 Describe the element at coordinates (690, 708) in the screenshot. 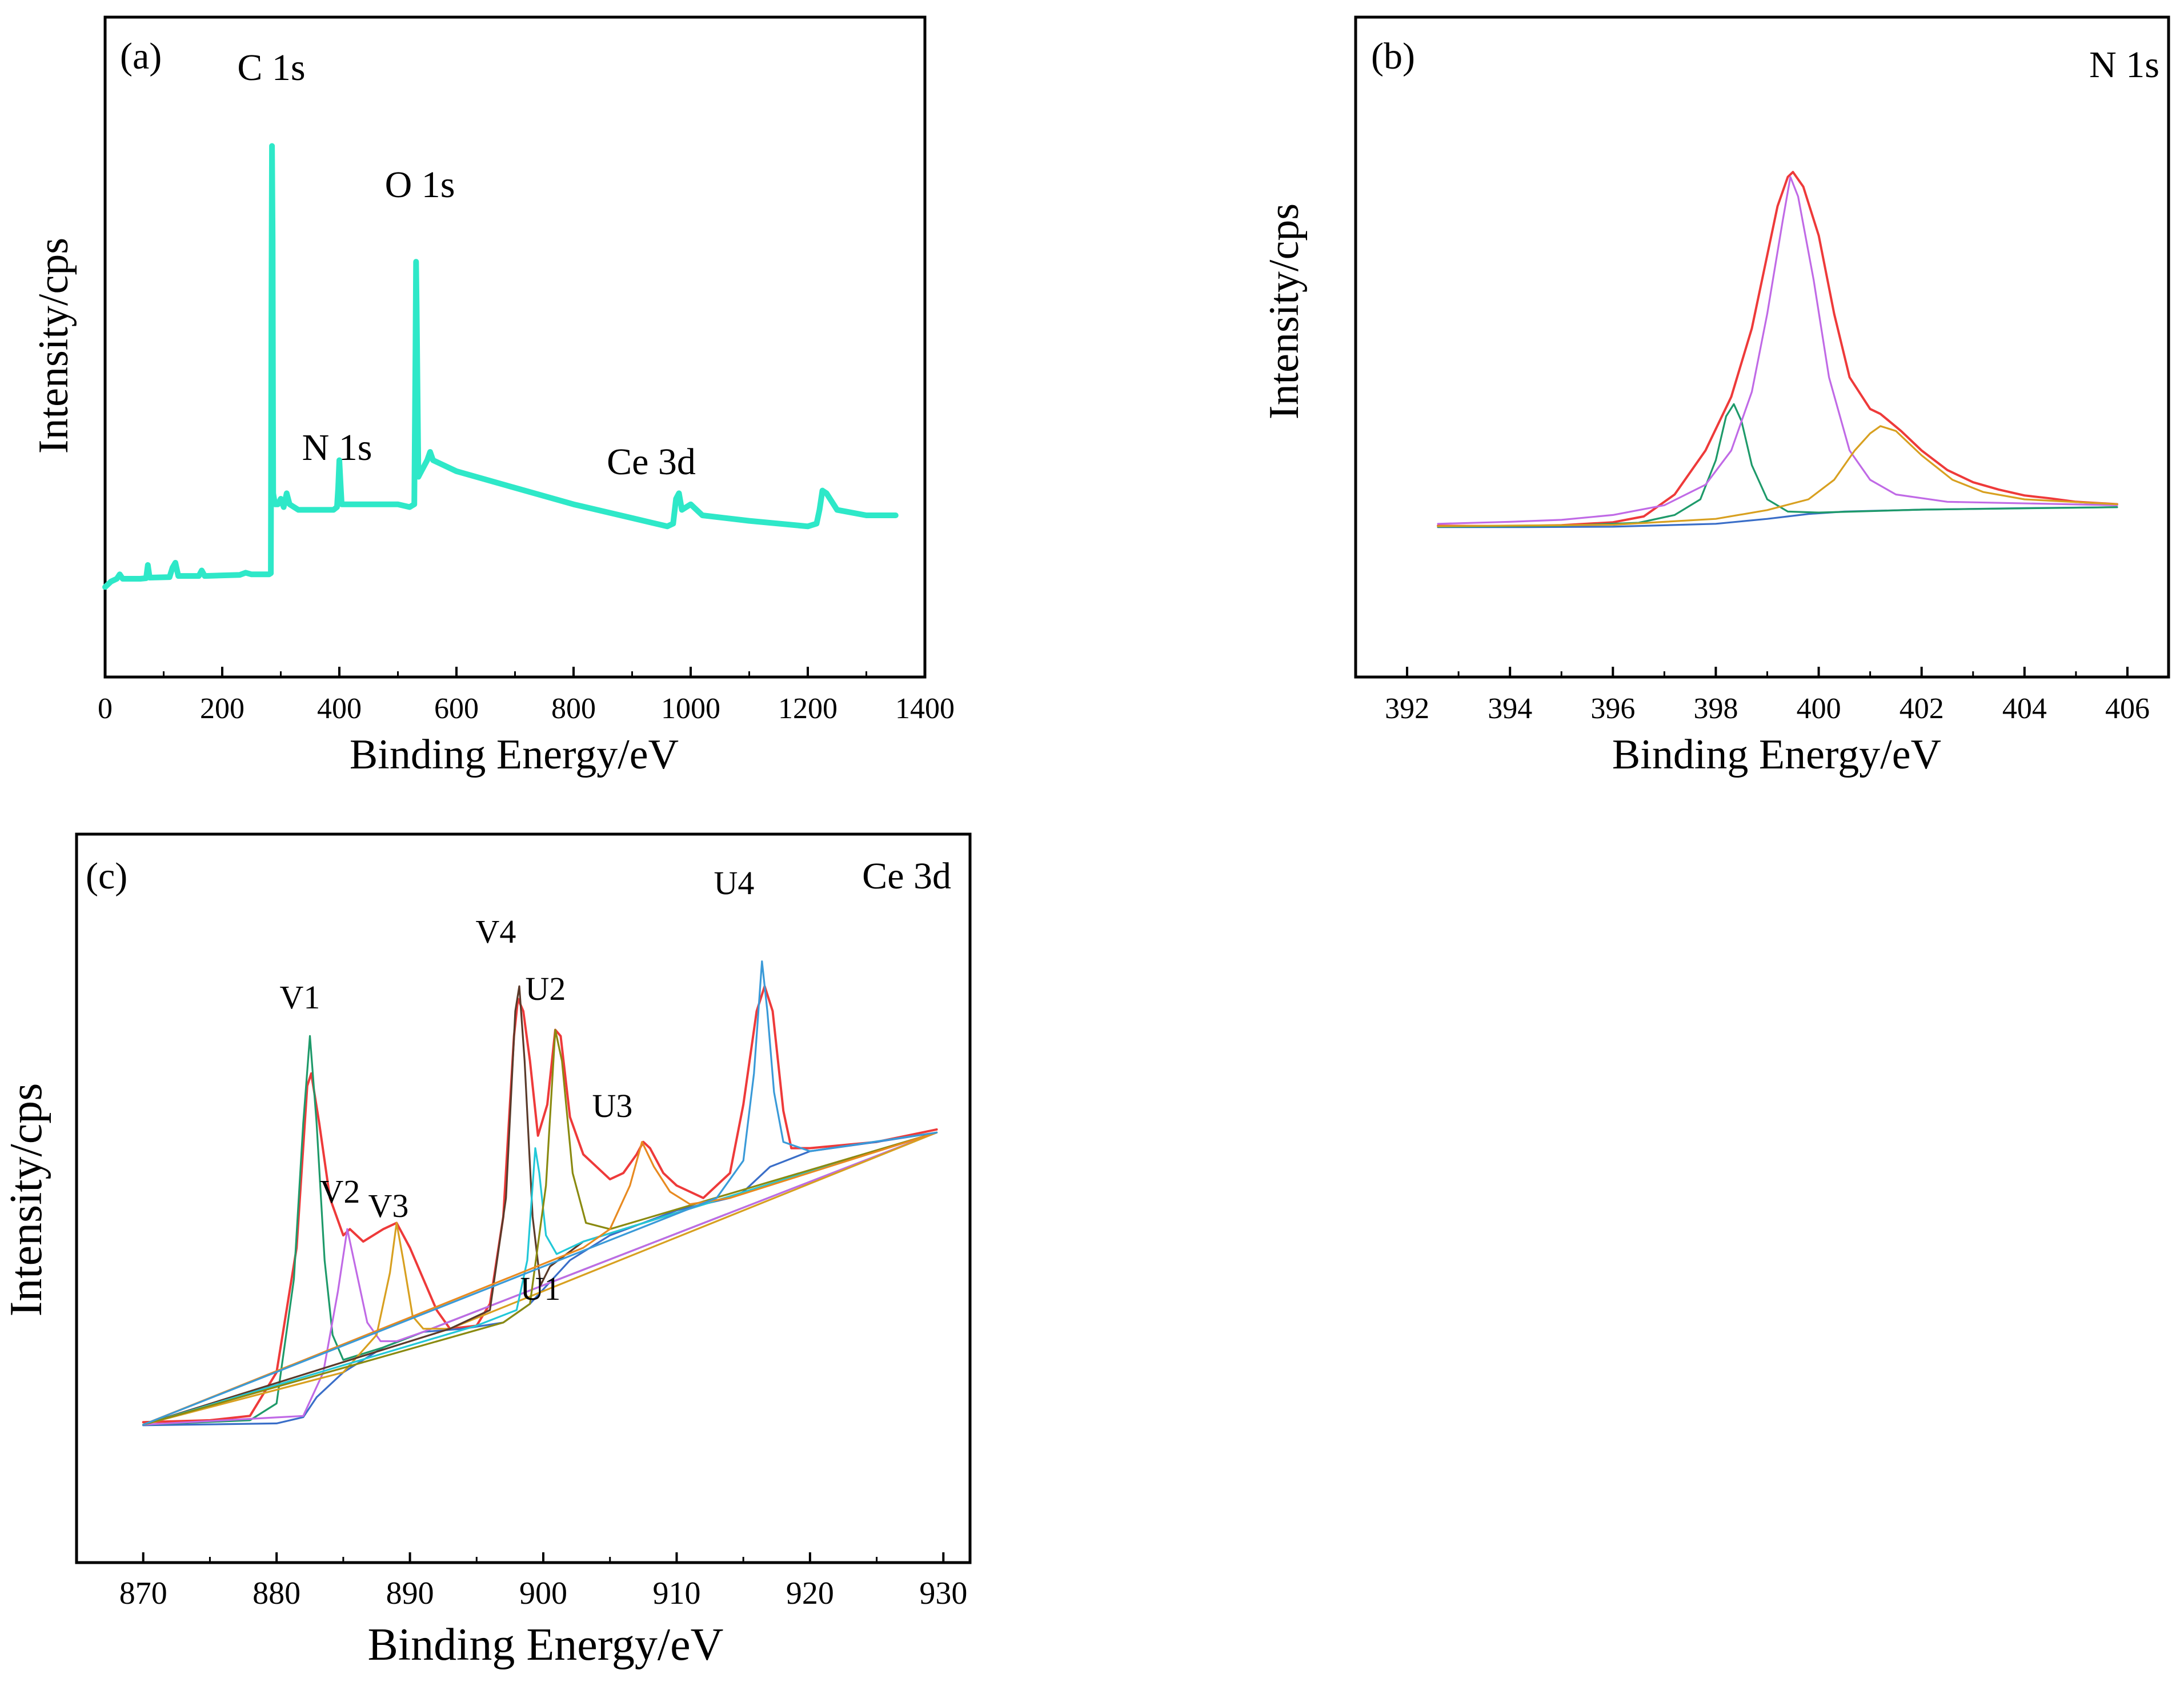

I see `x-tick-label: 1000` at that location.